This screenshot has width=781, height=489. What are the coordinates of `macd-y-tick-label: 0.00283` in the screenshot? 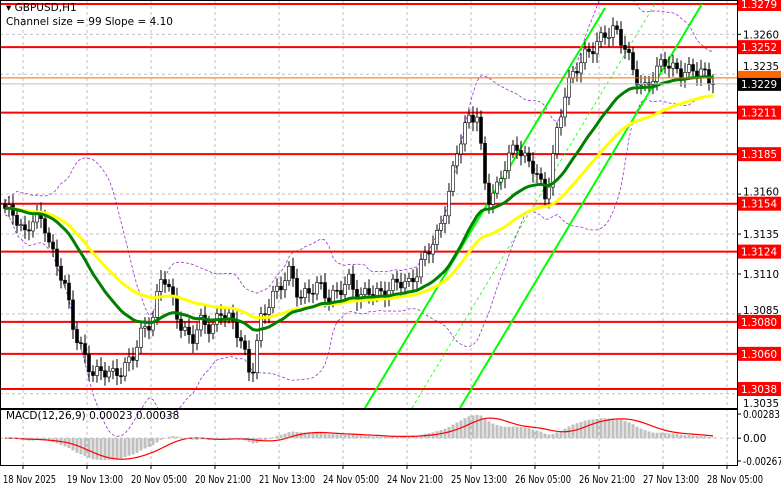 It's located at (761, 415).